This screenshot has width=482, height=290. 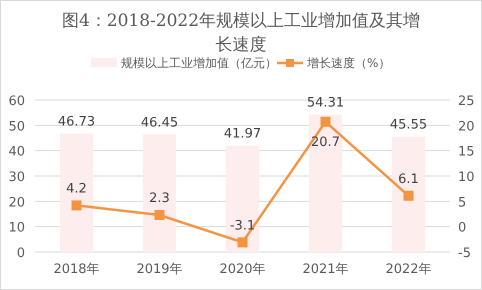 What do you see at coordinates (16, 202) in the screenshot?
I see `y-tick-label: 20` at bounding box center [16, 202].